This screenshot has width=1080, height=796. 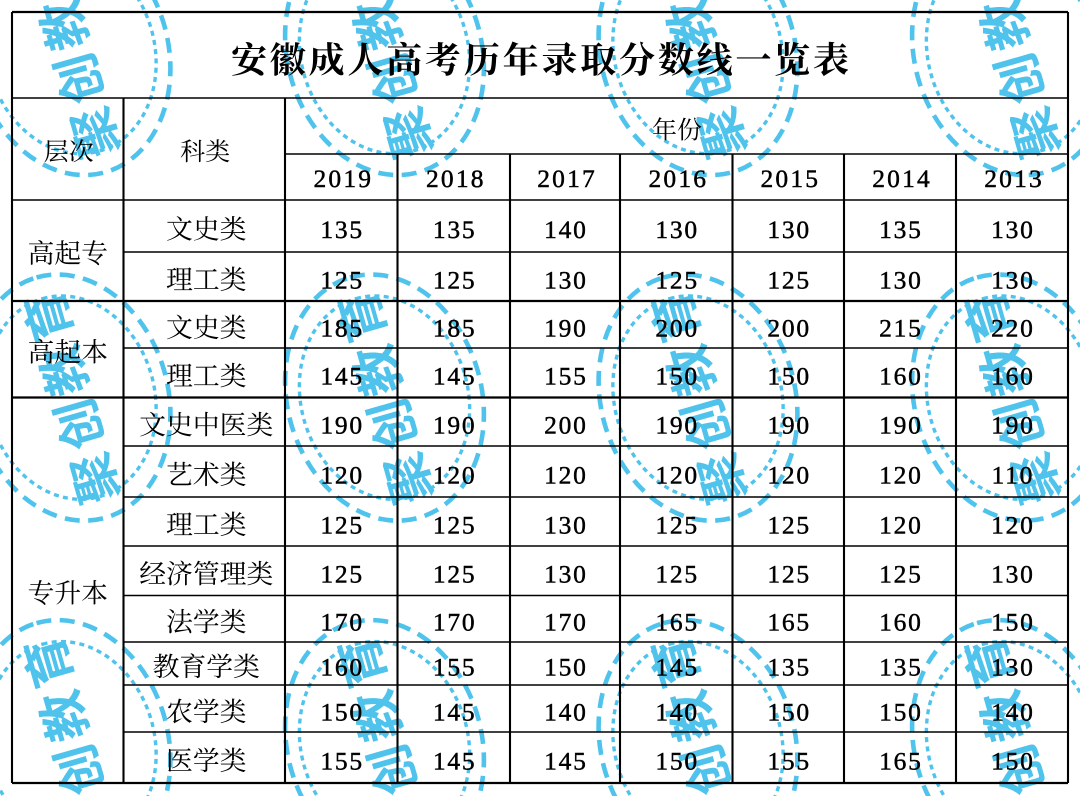 What do you see at coordinates (902, 178) in the screenshot?
I see `svg-text: 2014` at bounding box center [902, 178].